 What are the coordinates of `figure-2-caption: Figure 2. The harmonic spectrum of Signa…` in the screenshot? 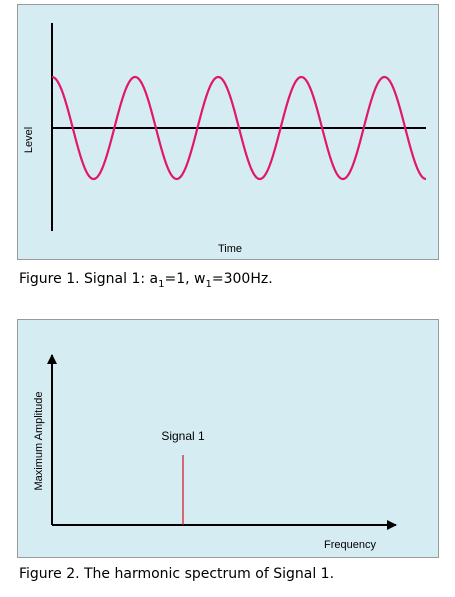 It's located at (177, 574).